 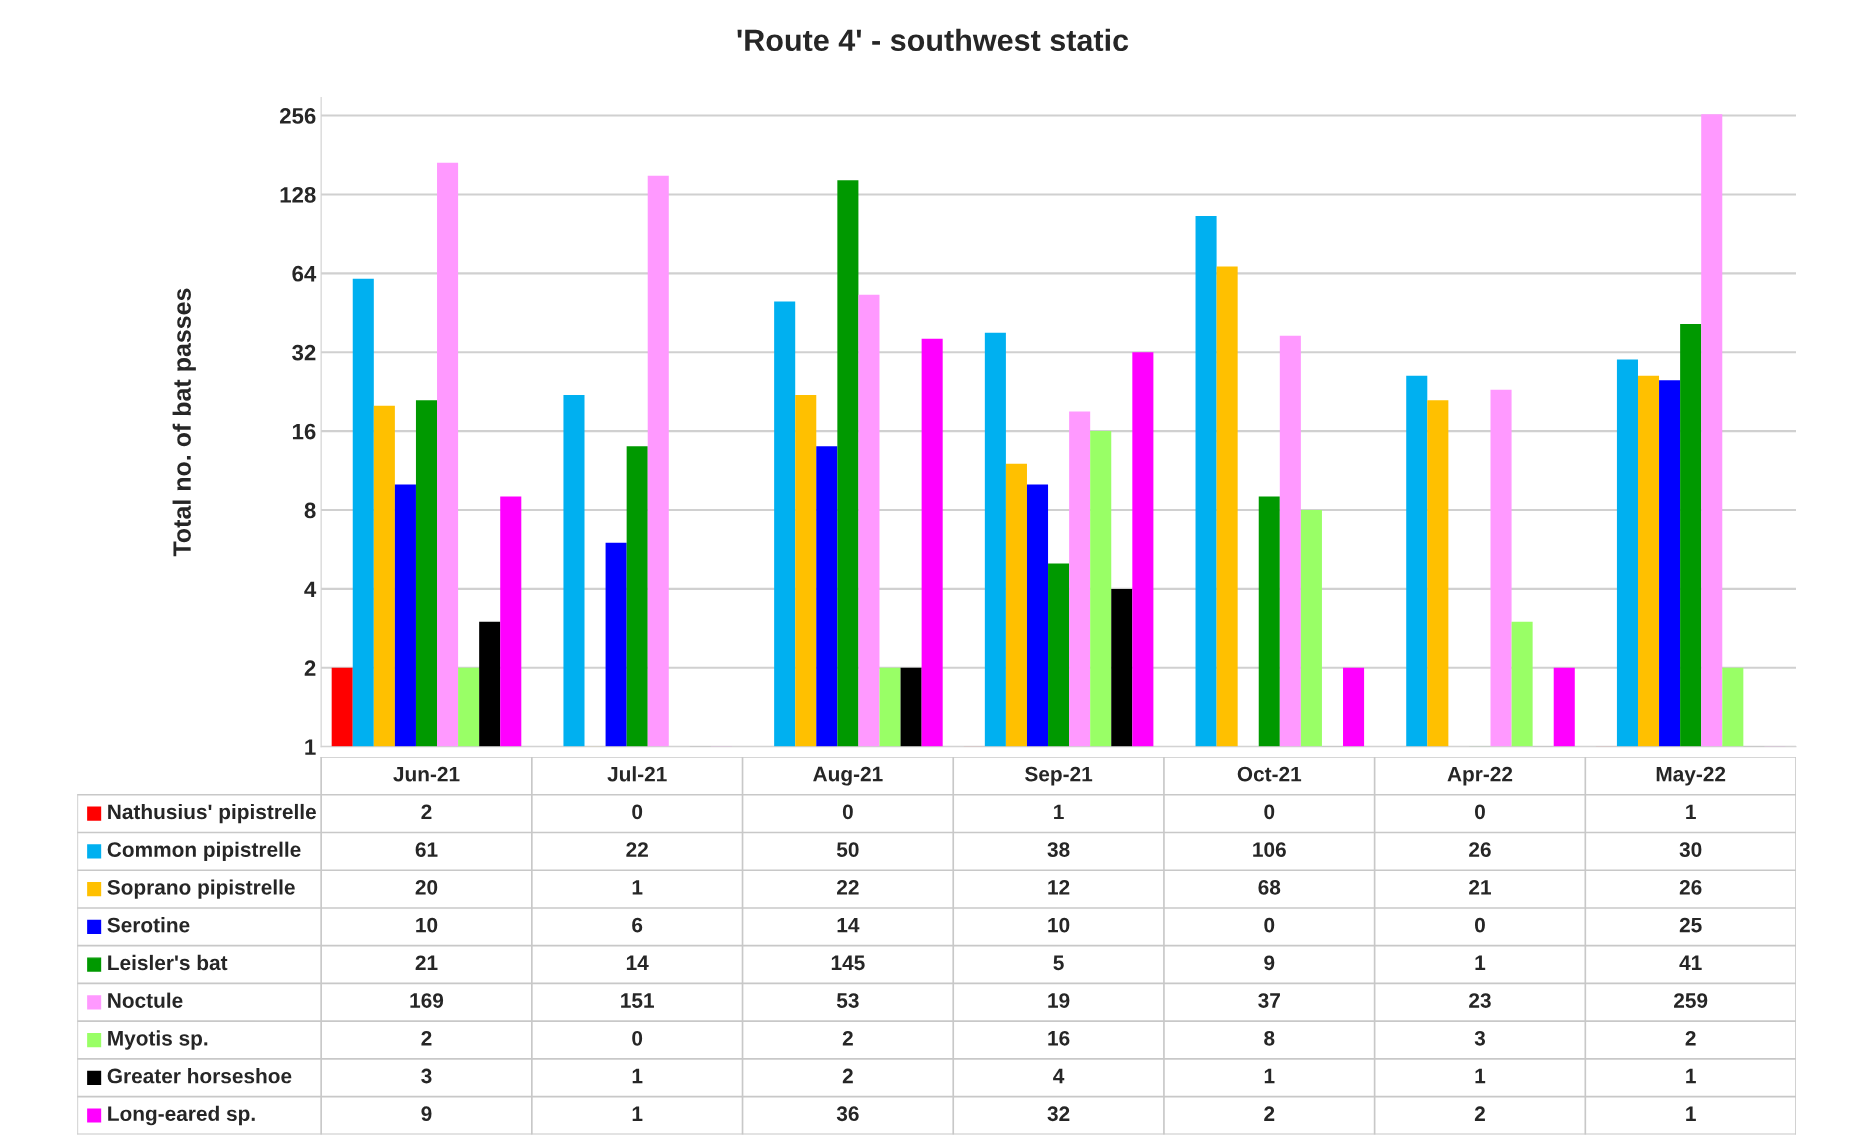 I want to click on data-label: 6, so click(x=637, y=925).